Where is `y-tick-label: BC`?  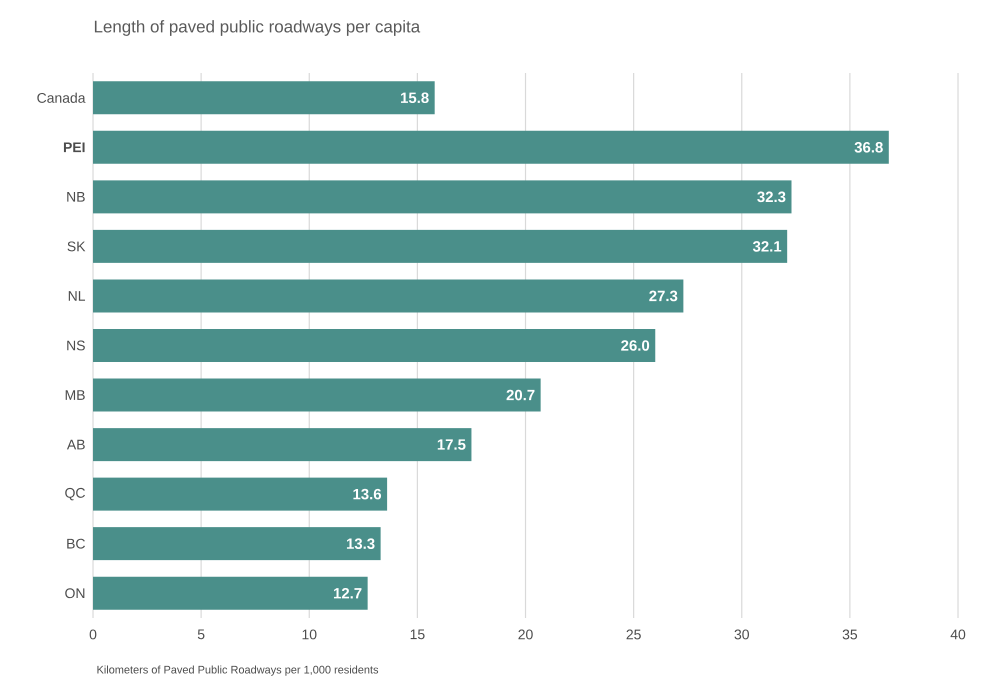 y-tick-label: BC is located at coordinates (76, 543).